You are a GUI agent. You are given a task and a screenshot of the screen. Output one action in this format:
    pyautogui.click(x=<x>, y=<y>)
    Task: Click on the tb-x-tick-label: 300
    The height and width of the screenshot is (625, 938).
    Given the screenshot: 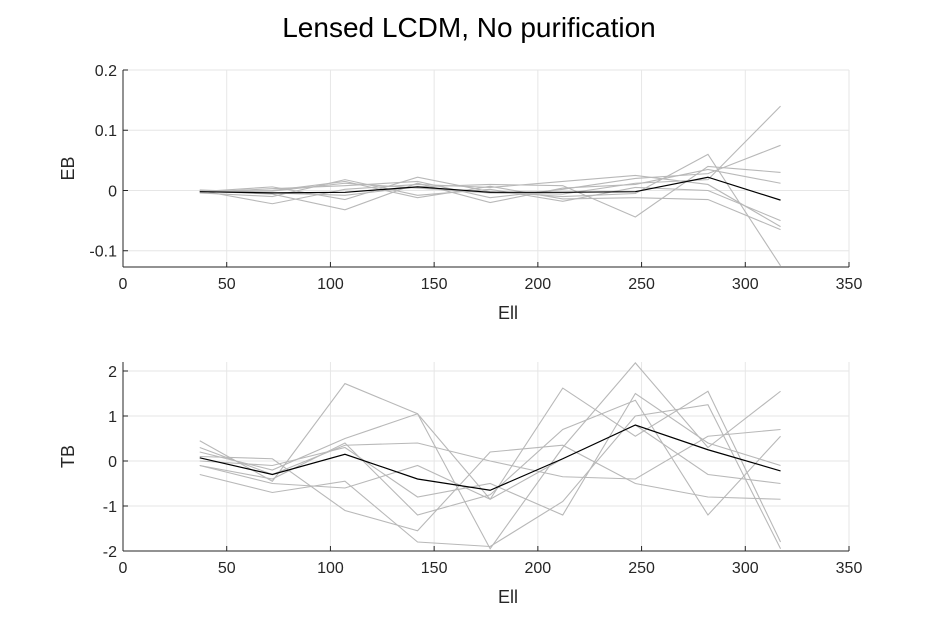 What is the action you would take?
    pyautogui.click(x=745, y=568)
    